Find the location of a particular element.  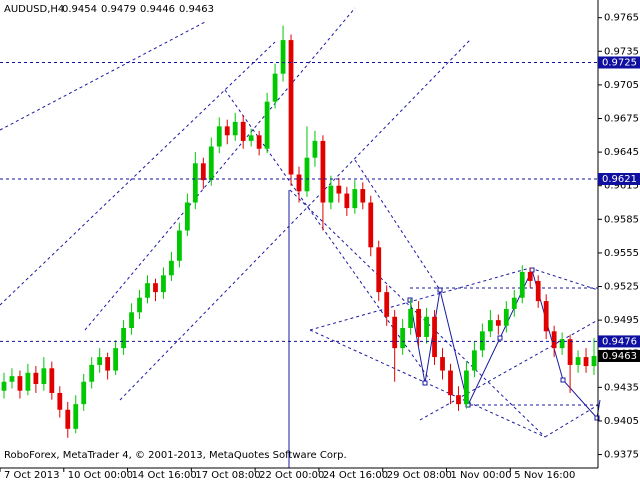

x-tick-label: 7 Oct 2013 is located at coordinates (31, 475).